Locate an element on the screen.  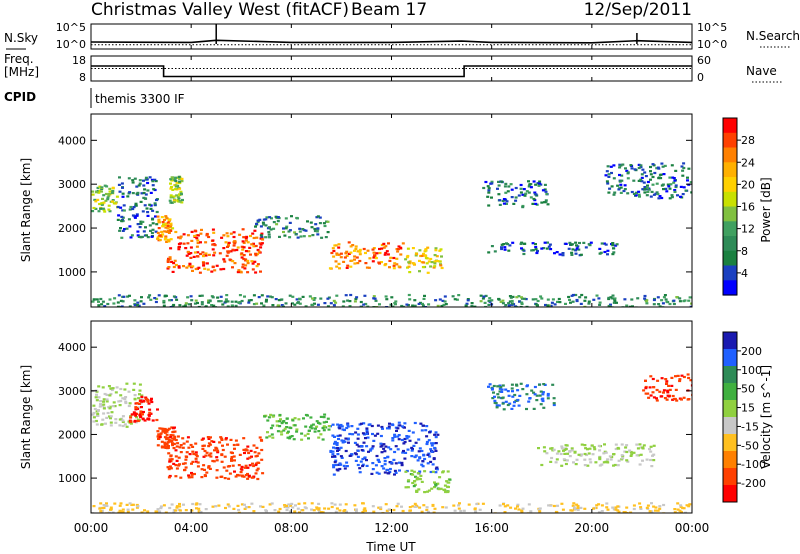
x-tick-label: 16:00 is located at coordinates (491, 528).